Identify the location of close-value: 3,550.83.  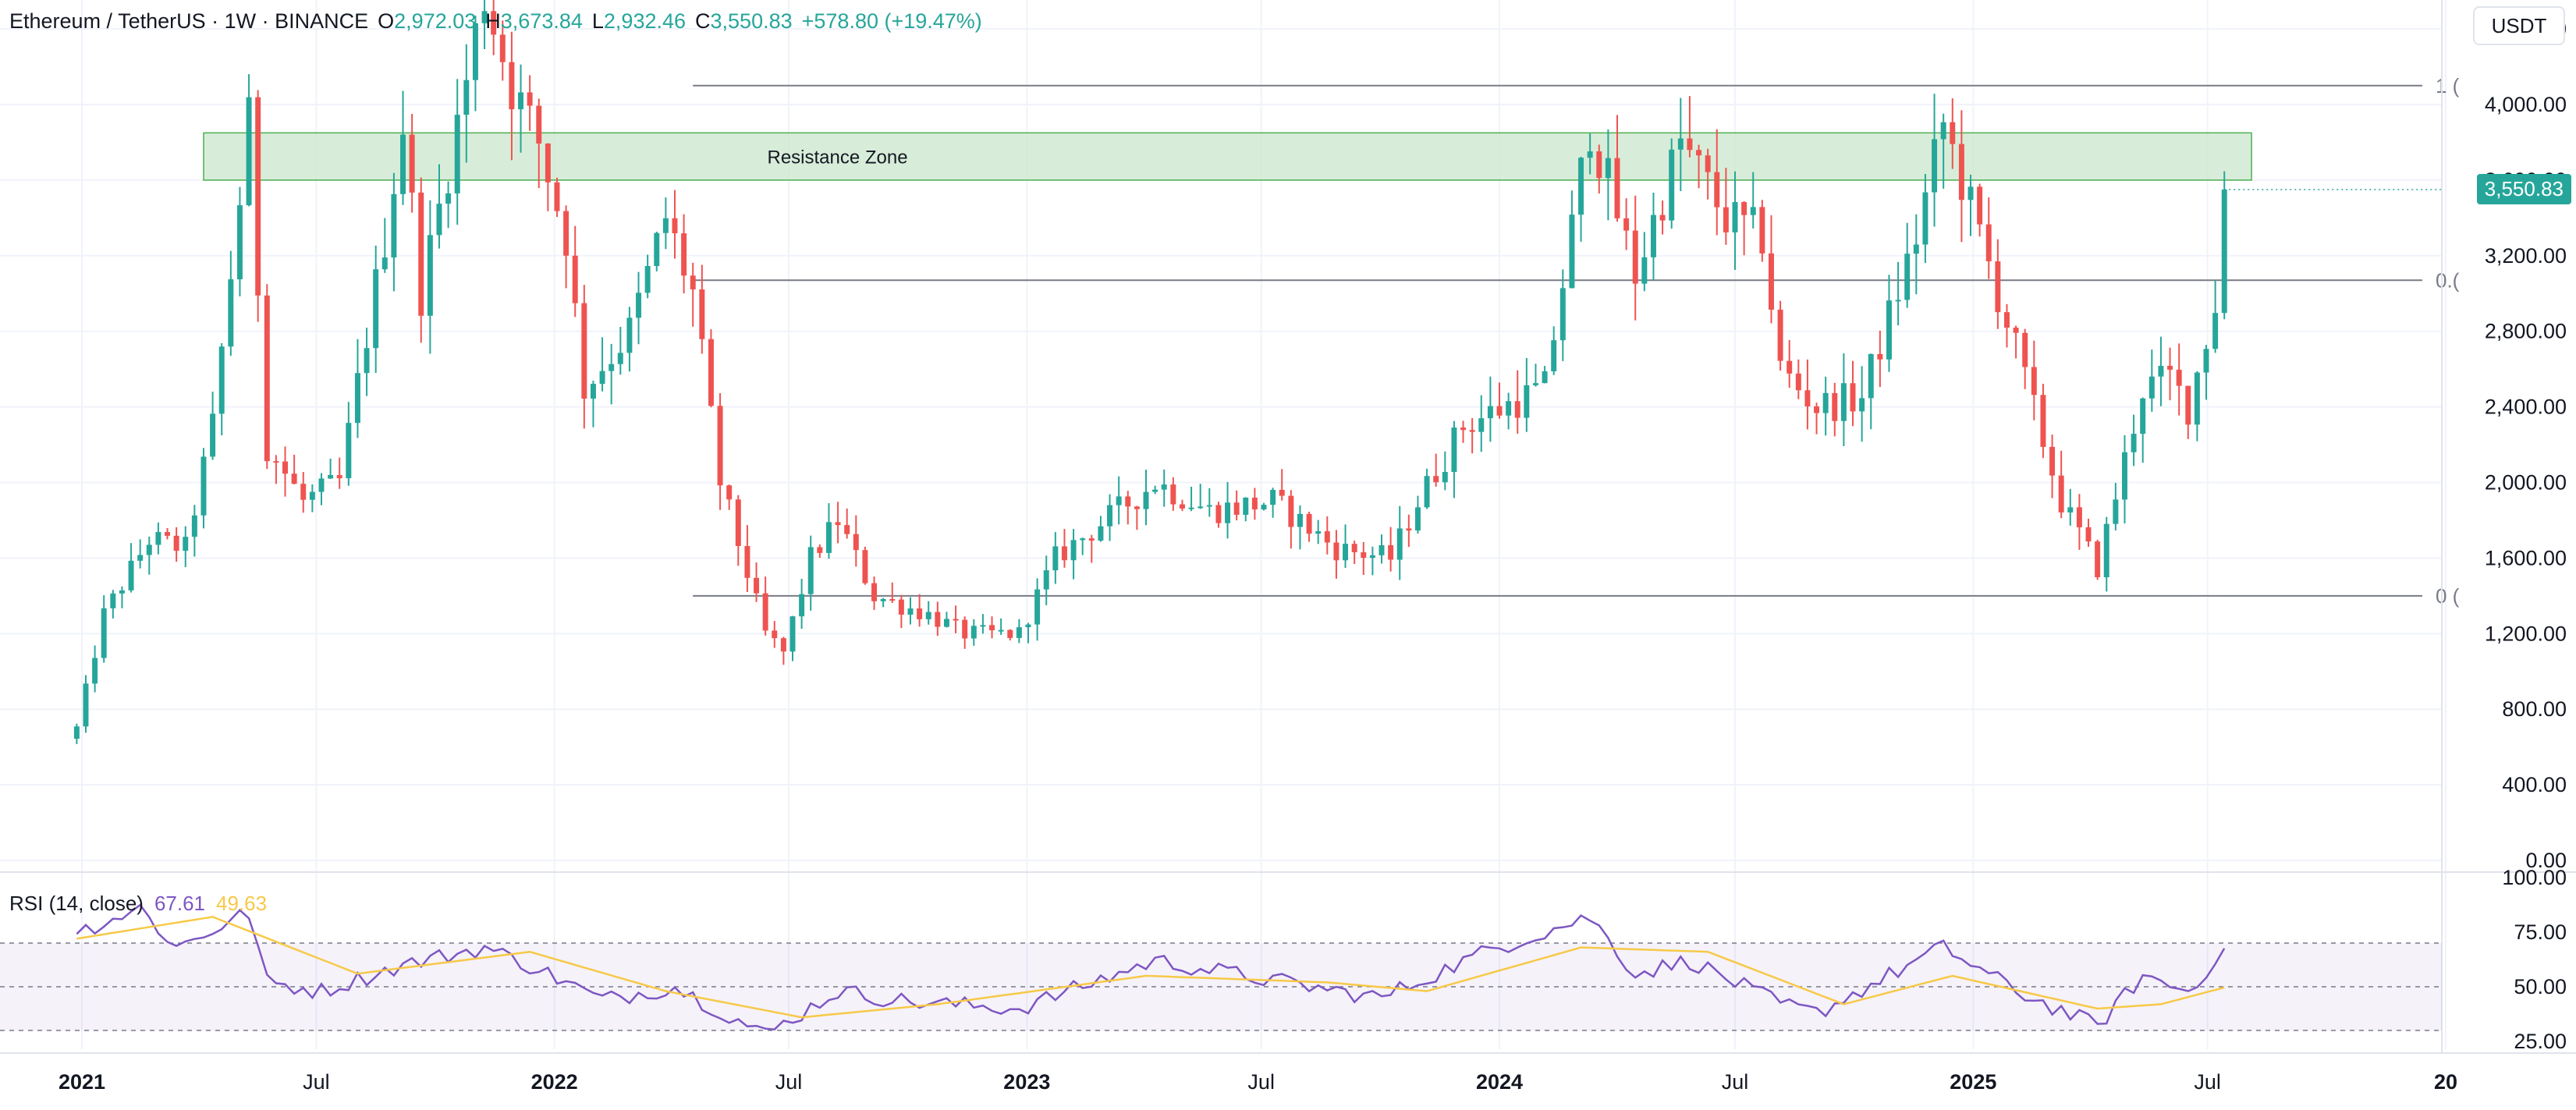
(751, 21).